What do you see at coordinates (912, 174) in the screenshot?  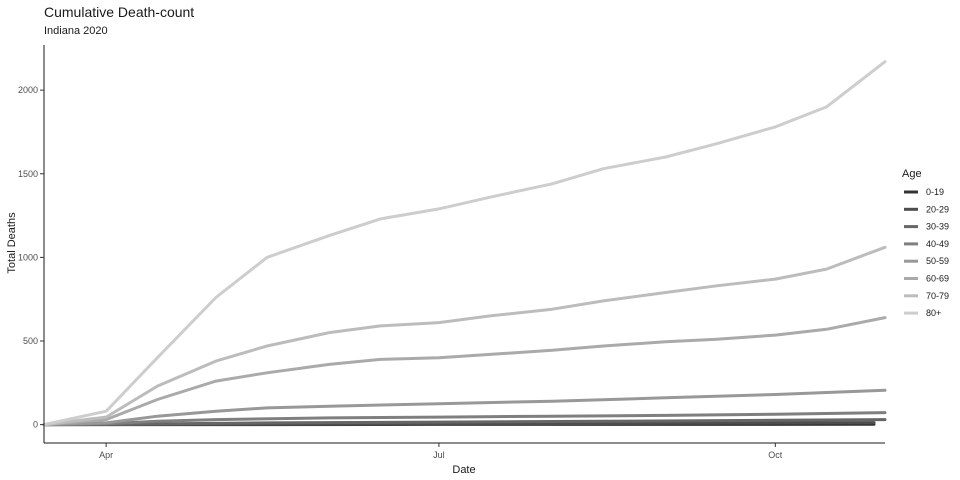 I see `legend-title: Age` at bounding box center [912, 174].